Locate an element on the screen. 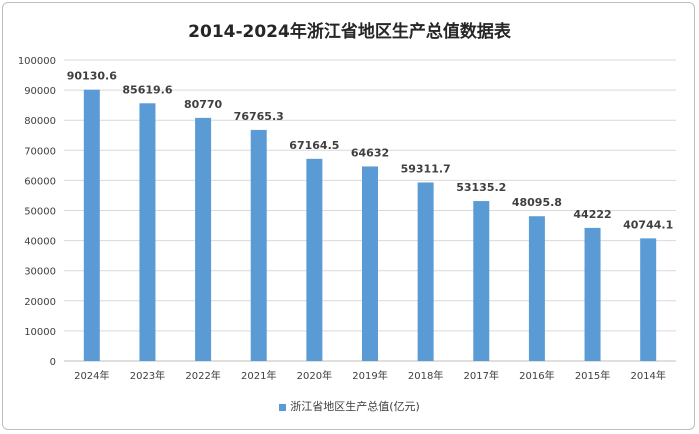  data-label: 59311.7 is located at coordinates (426, 168).